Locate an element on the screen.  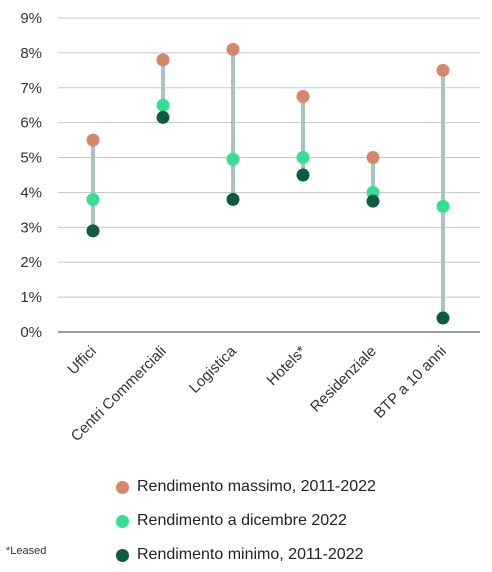
legend-item-min: Rendimento minimo, 2011-2022 is located at coordinates (246, 555).